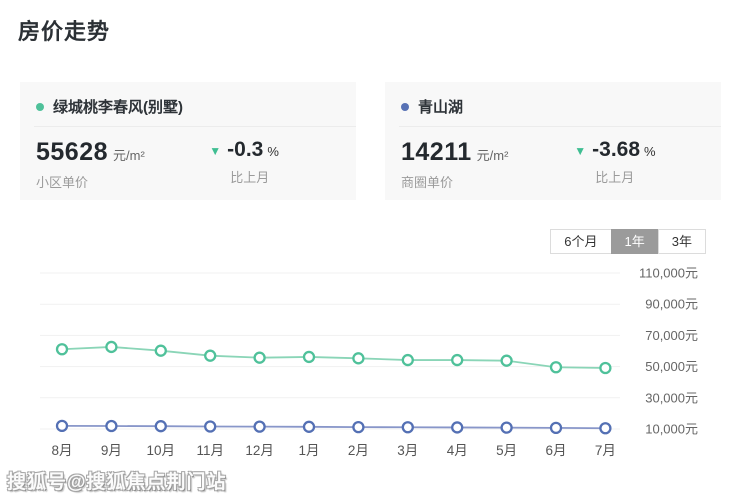  I want to click on svg-text: 2月, so click(358, 450).